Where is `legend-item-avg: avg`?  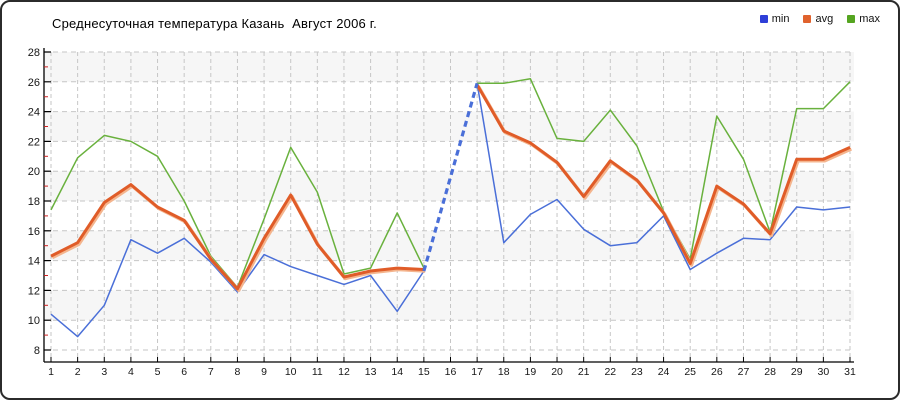 legend-item-avg: avg is located at coordinates (818, 19).